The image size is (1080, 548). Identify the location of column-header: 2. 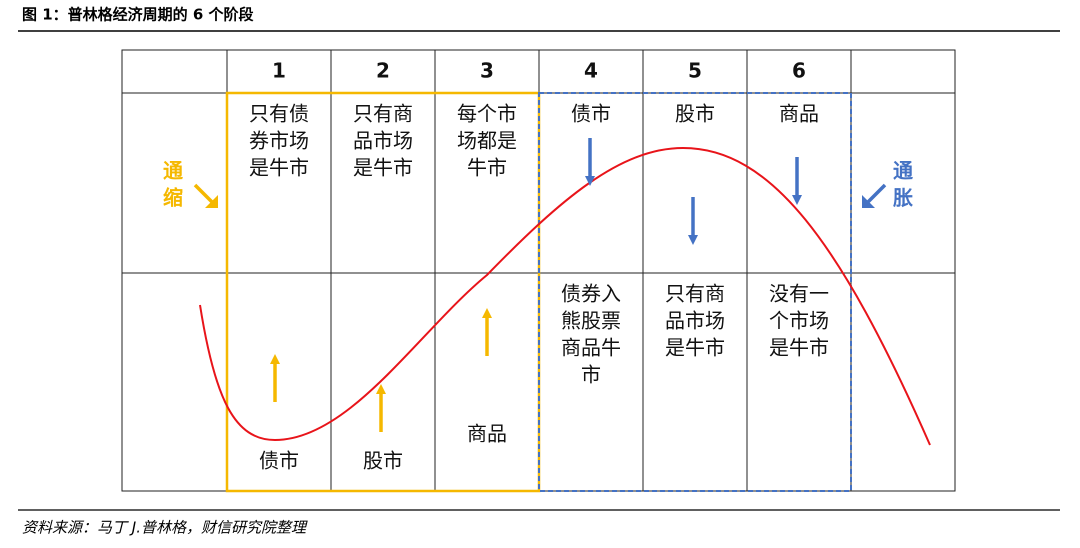
(383, 71).